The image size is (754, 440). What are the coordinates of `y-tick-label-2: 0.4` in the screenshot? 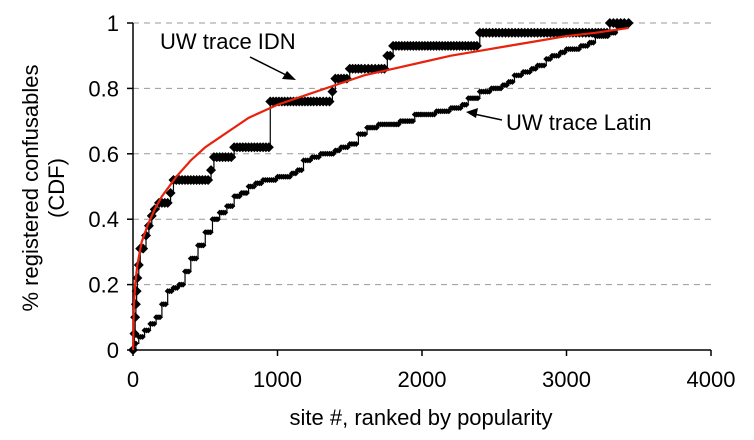 It's located at (103, 219).